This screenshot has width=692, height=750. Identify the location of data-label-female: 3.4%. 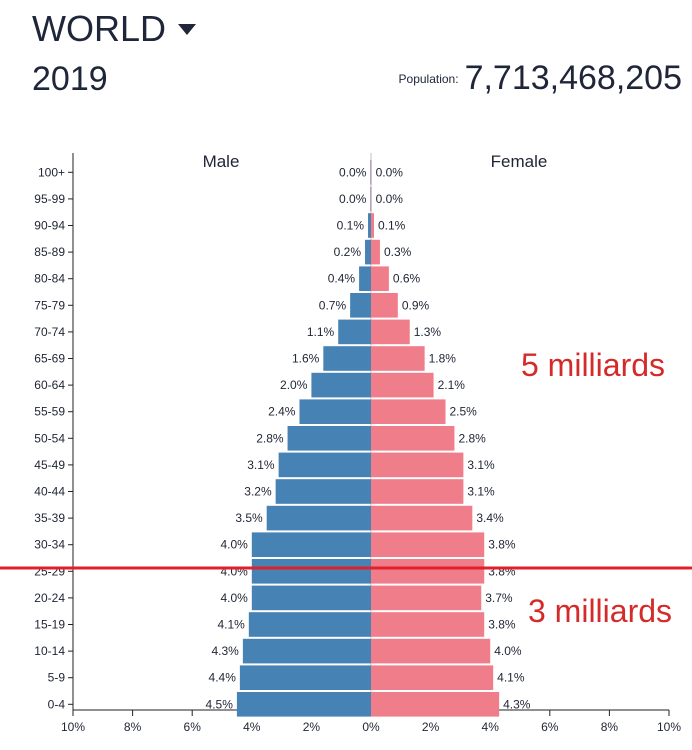
(490, 518).